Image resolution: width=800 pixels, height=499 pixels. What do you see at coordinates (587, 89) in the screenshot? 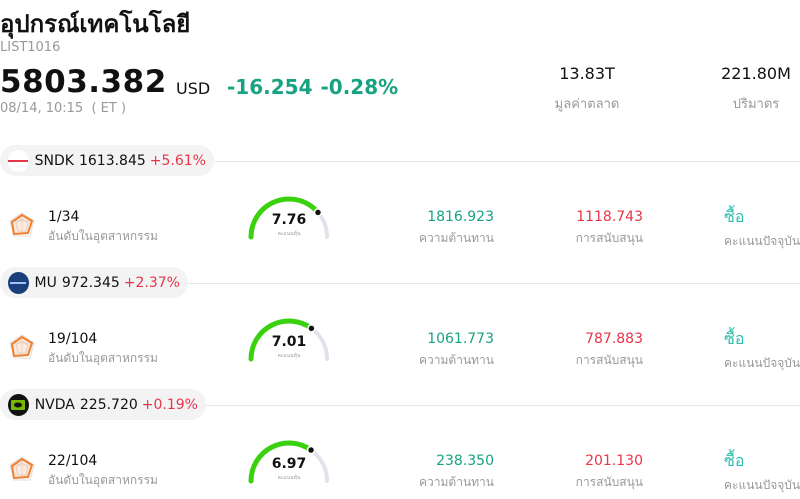
I see `market-cap-stat: 13.83T มูลค่าตลาด` at bounding box center [587, 89].